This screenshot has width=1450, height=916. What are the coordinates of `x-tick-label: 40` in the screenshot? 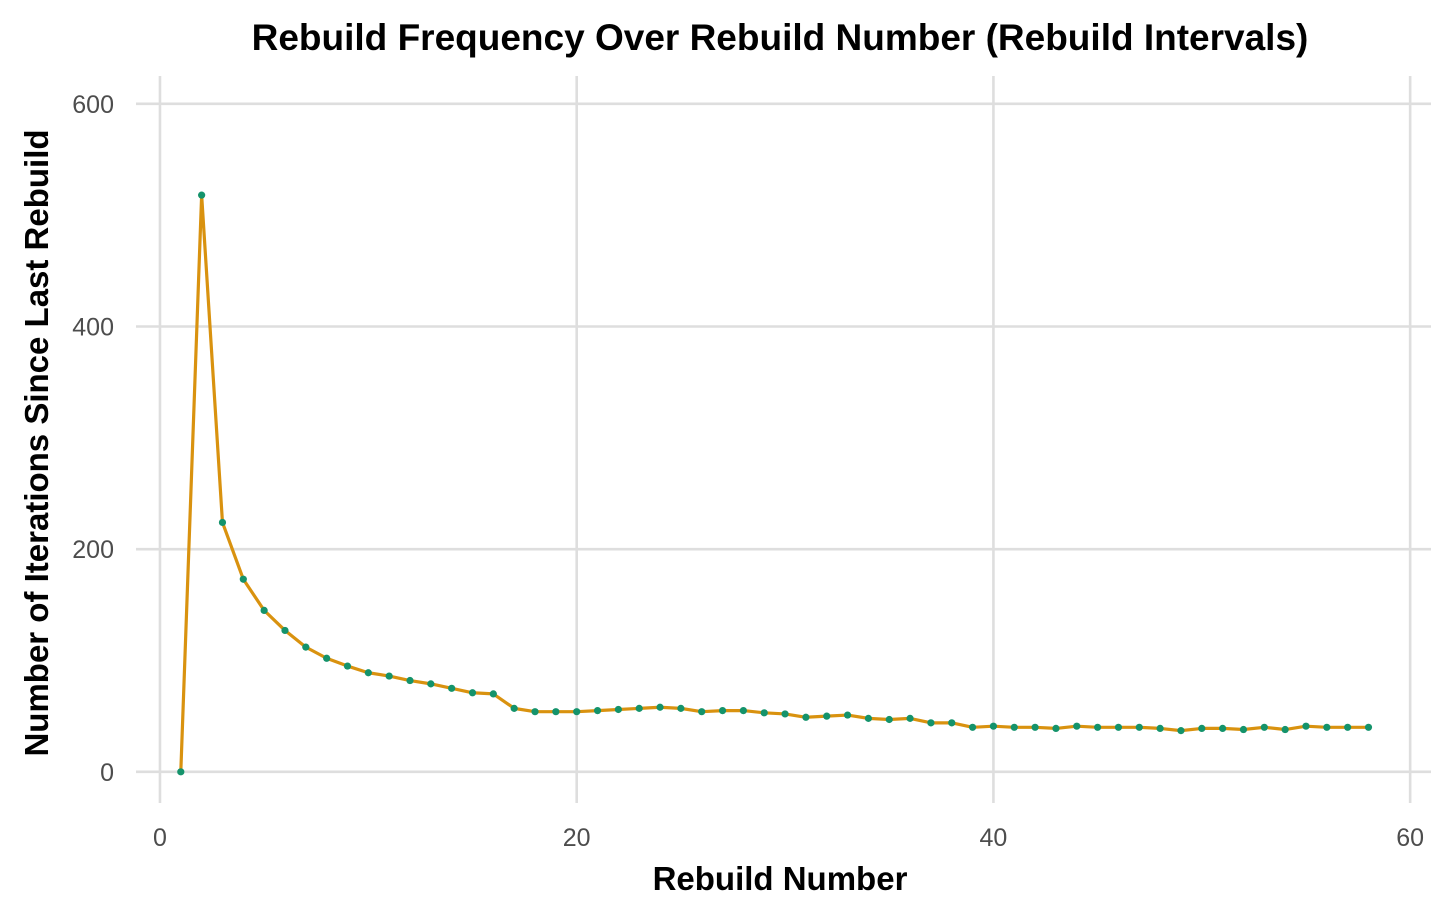 It's located at (994, 838).